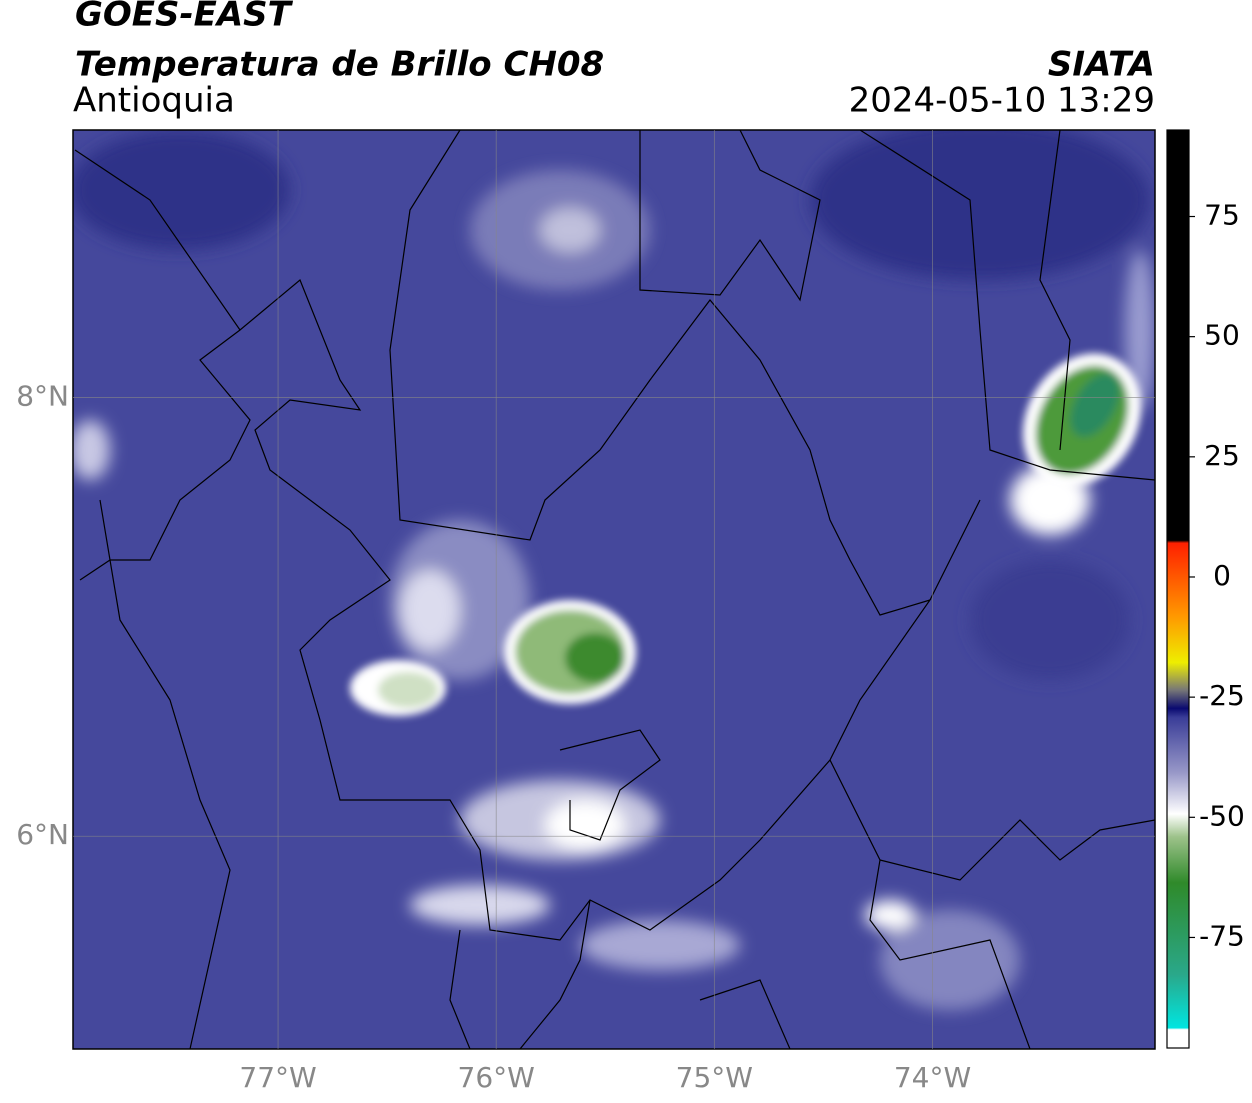 The width and height of the screenshot is (1252, 1103). Describe the element at coordinates (1222, 935) in the screenshot. I see `colorbar-tick-label: -75` at that location.